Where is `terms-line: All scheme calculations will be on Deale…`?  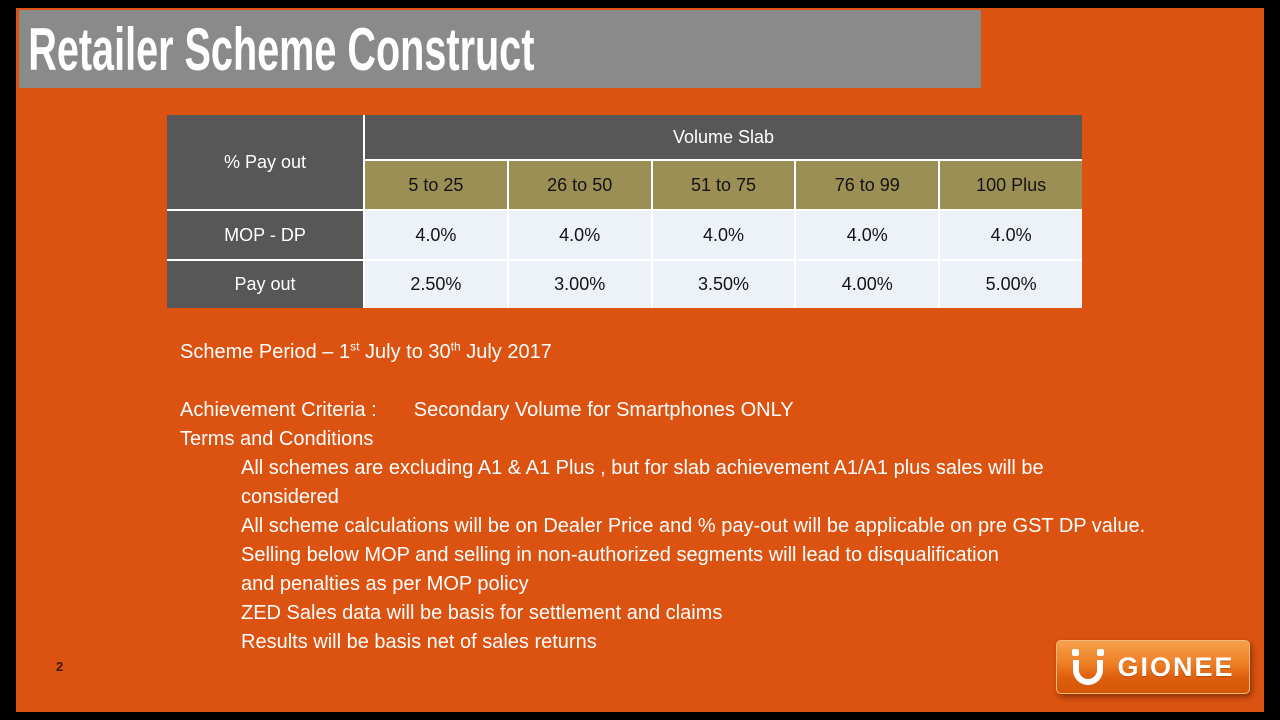 terms-line: All scheme calculations will be on Deale… is located at coordinates (693, 526).